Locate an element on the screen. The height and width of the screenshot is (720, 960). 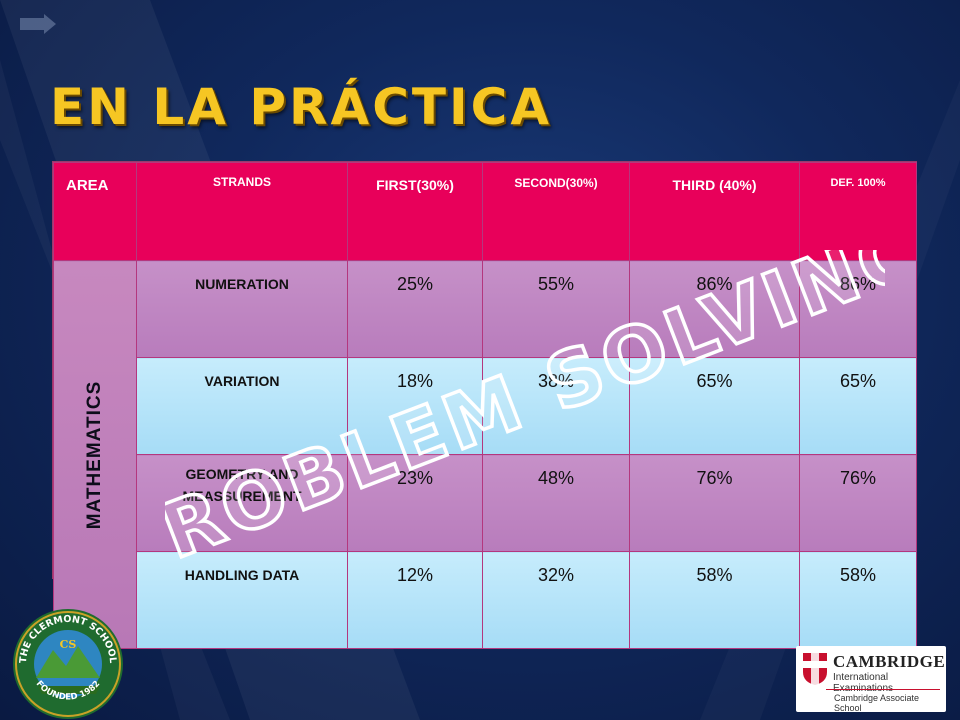
def-cell: 58% is located at coordinates (858, 600).